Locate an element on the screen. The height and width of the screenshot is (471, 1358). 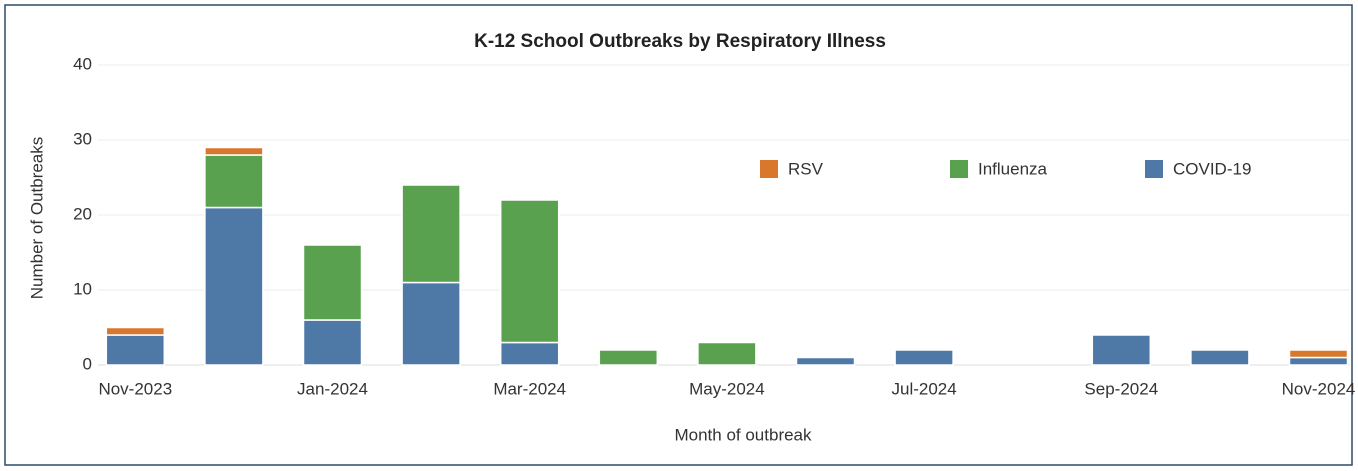
y-tick-label: 0 is located at coordinates (87, 363).